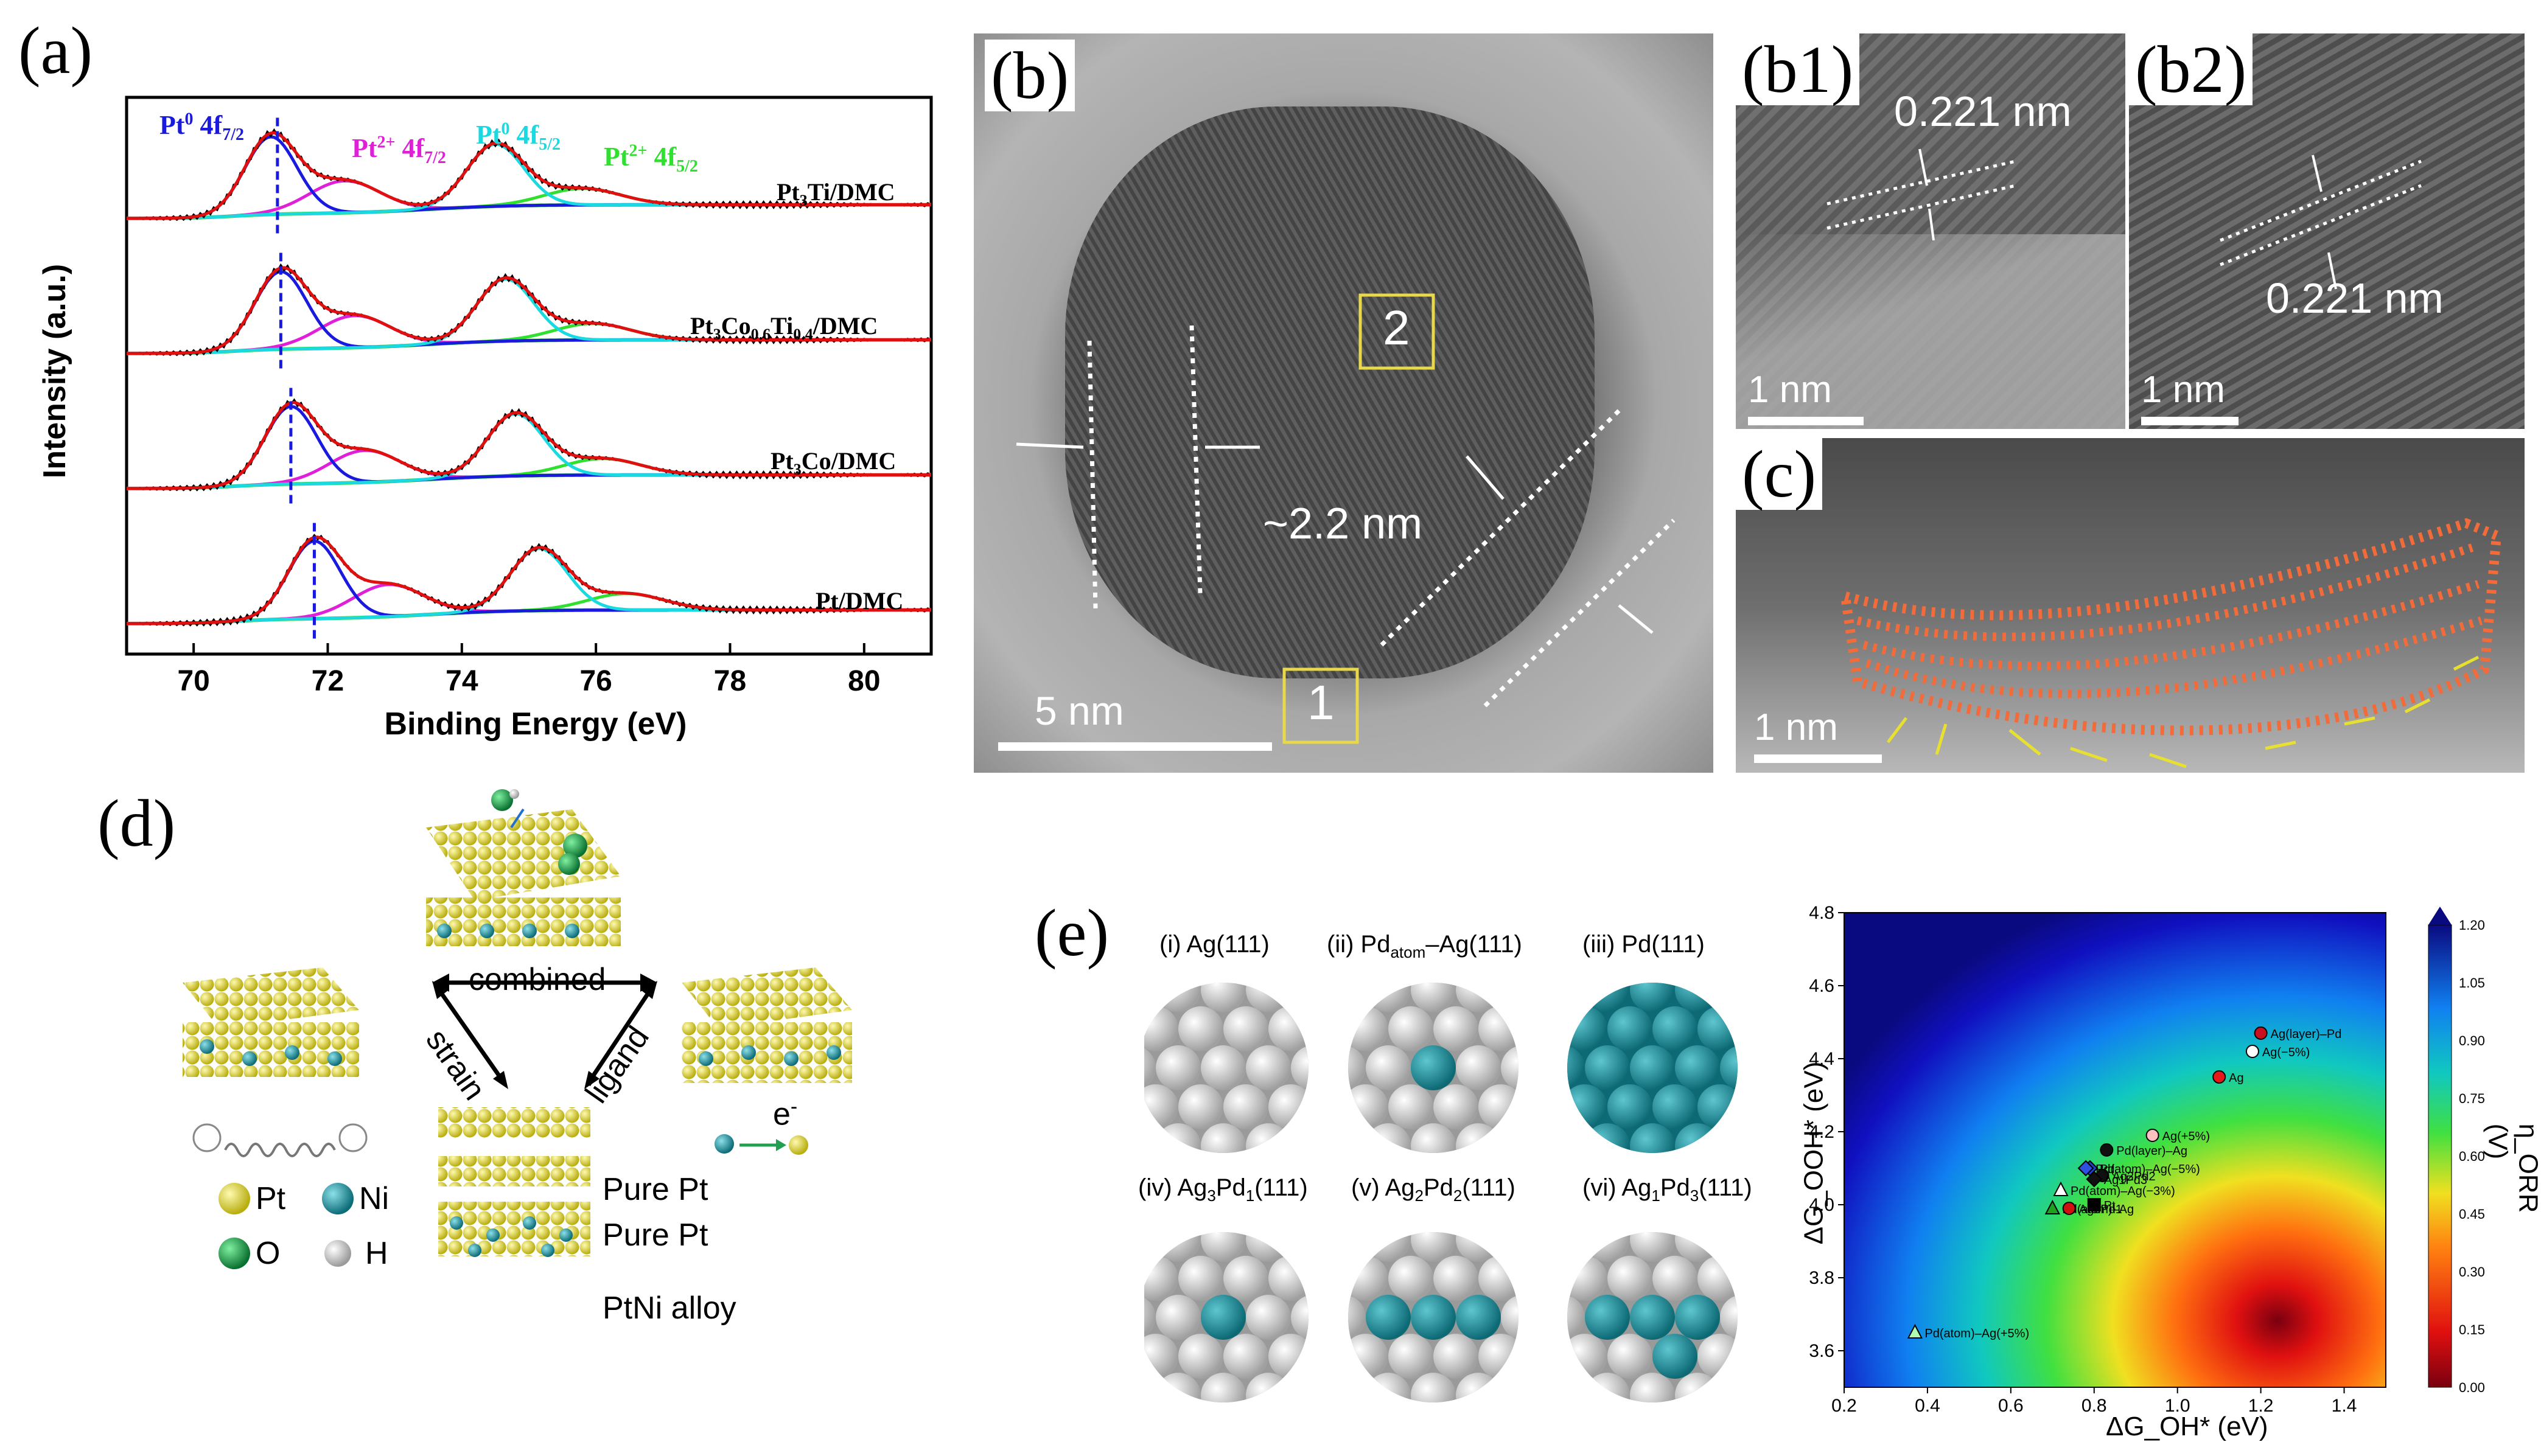 The image size is (2541, 1456). I want to click on tem-image-b1: (b1) 0.221 nm 1 nm, so click(1930, 231).